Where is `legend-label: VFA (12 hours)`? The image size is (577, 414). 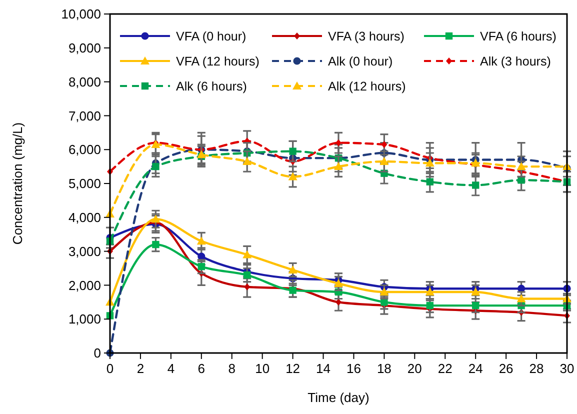
legend-label: VFA (12 hours) is located at coordinates (218, 61).